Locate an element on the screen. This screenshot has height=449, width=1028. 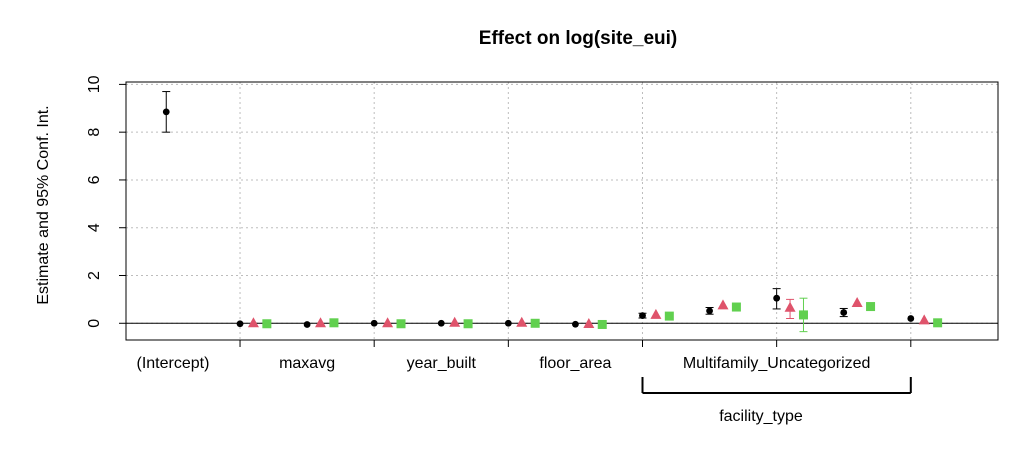
y-tick-label: 8 is located at coordinates (94, 132).